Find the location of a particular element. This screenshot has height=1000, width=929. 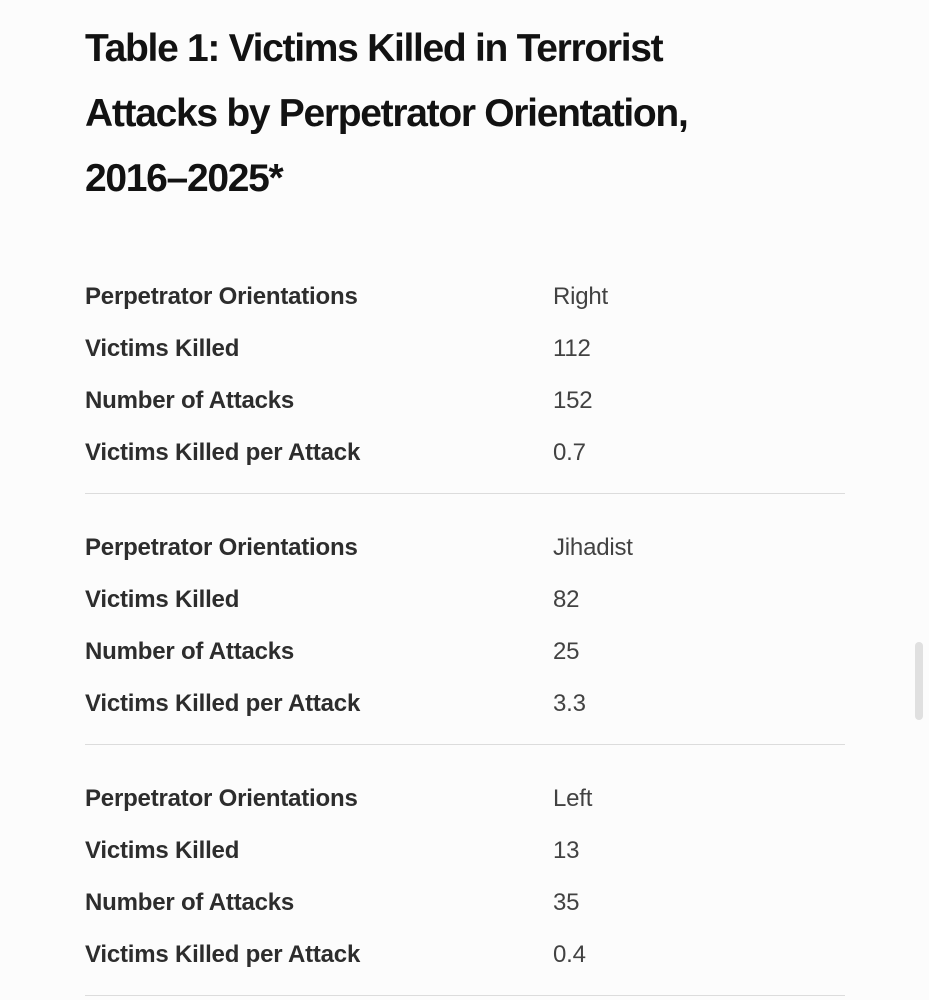

row-value: 25 is located at coordinates (566, 651).